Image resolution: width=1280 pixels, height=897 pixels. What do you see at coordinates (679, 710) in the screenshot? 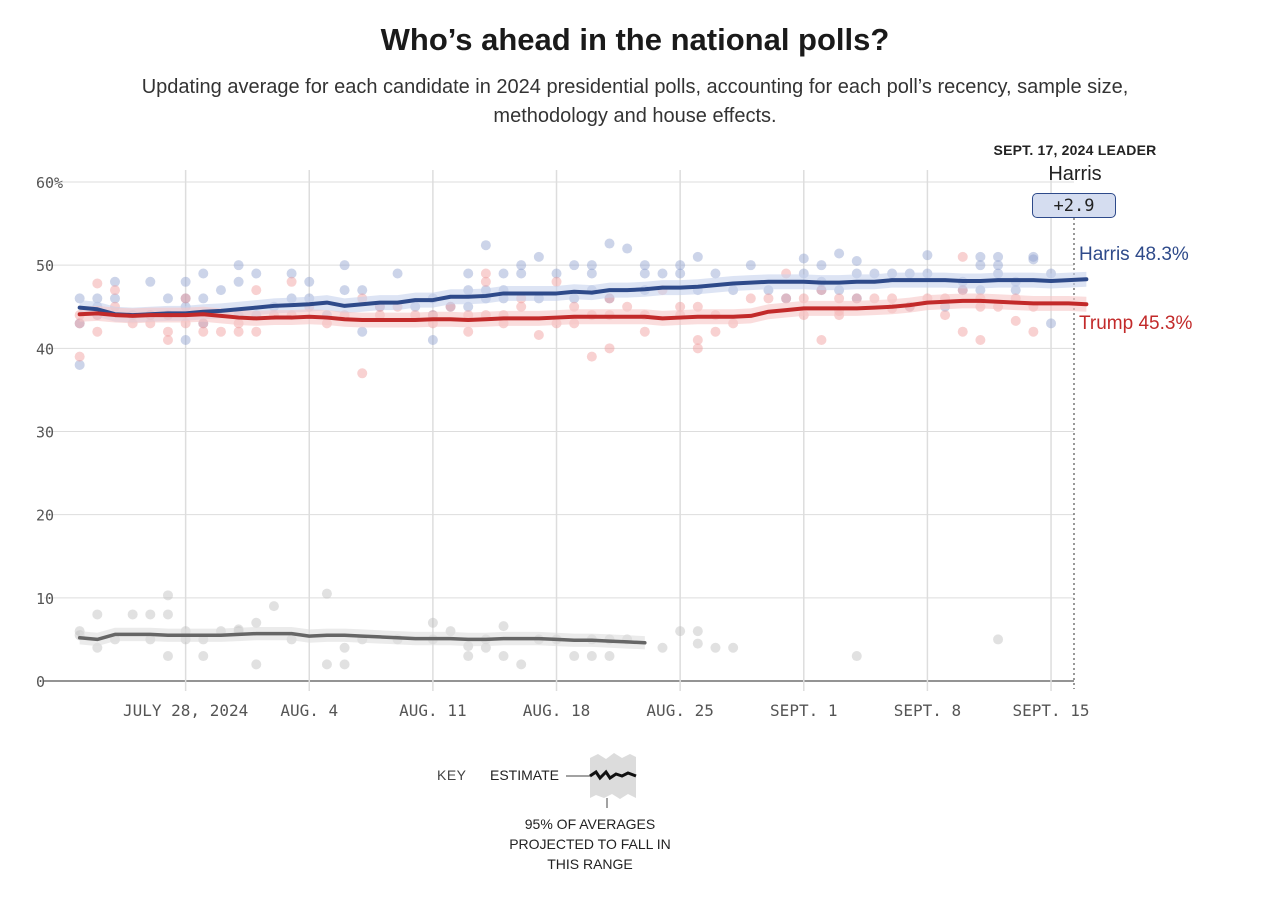
I see `x-tick-label: AUG. 25` at bounding box center [679, 710].